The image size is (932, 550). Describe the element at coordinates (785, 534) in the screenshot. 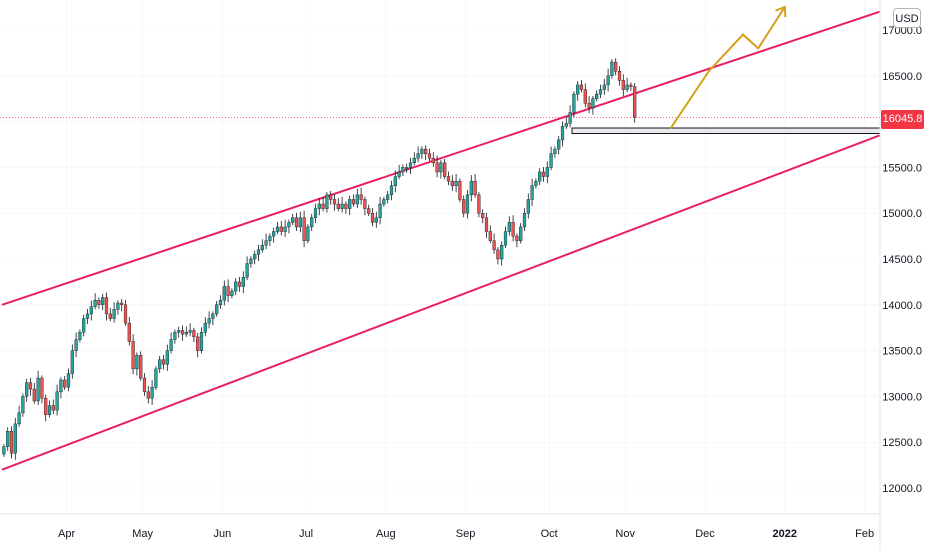

I see `time-tick-label: 2022` at that location.